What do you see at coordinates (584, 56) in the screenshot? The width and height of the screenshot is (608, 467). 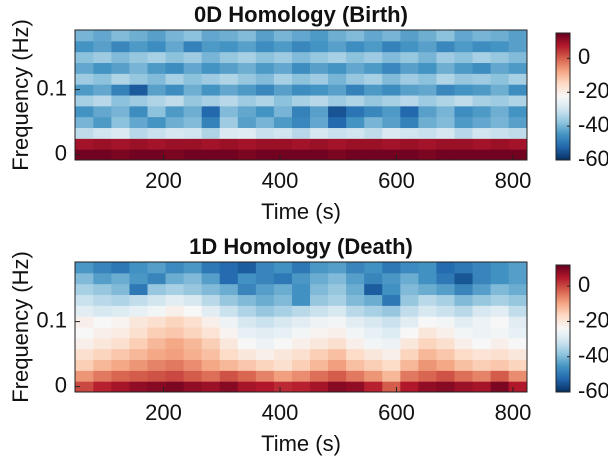 I see `colorbar-tick-label: 0` at bounding box center [584, 56].